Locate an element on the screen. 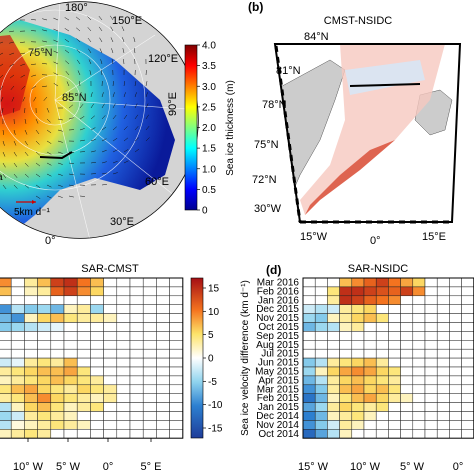  month-label: May 2015 is located at coordinates (277, 372).